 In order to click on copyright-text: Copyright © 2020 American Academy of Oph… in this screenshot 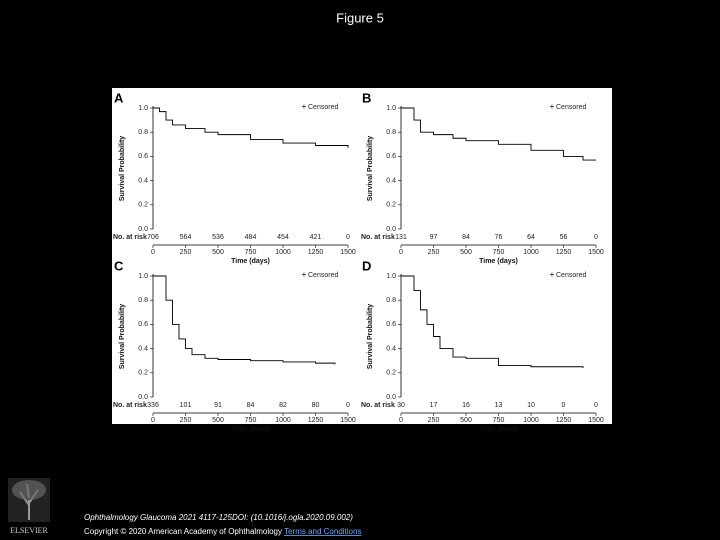, I will do `click(183, 531)`.